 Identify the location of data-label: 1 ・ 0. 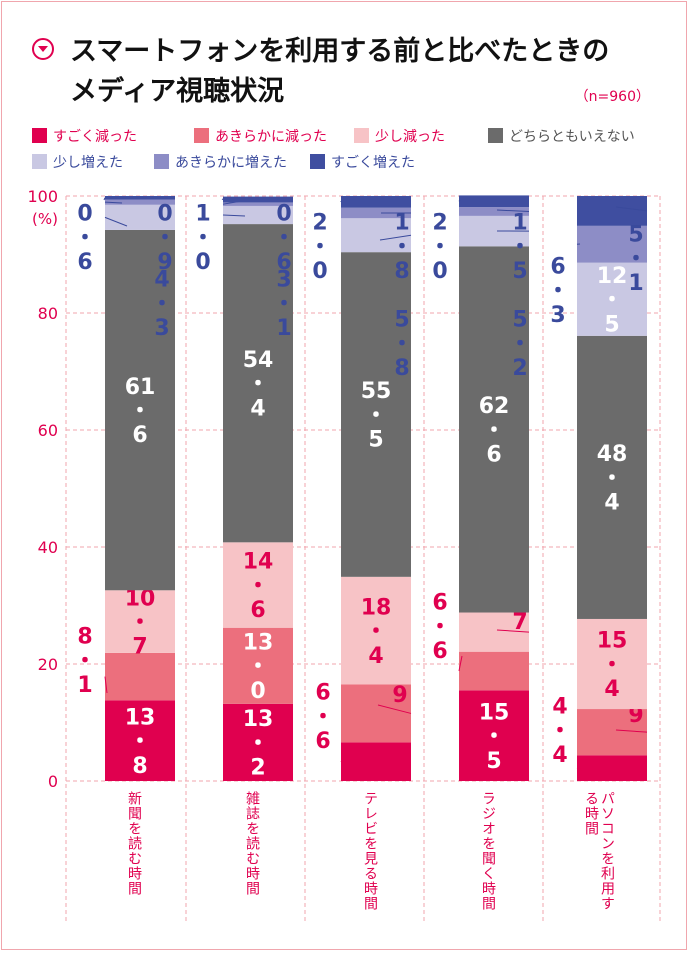
(203, 238).